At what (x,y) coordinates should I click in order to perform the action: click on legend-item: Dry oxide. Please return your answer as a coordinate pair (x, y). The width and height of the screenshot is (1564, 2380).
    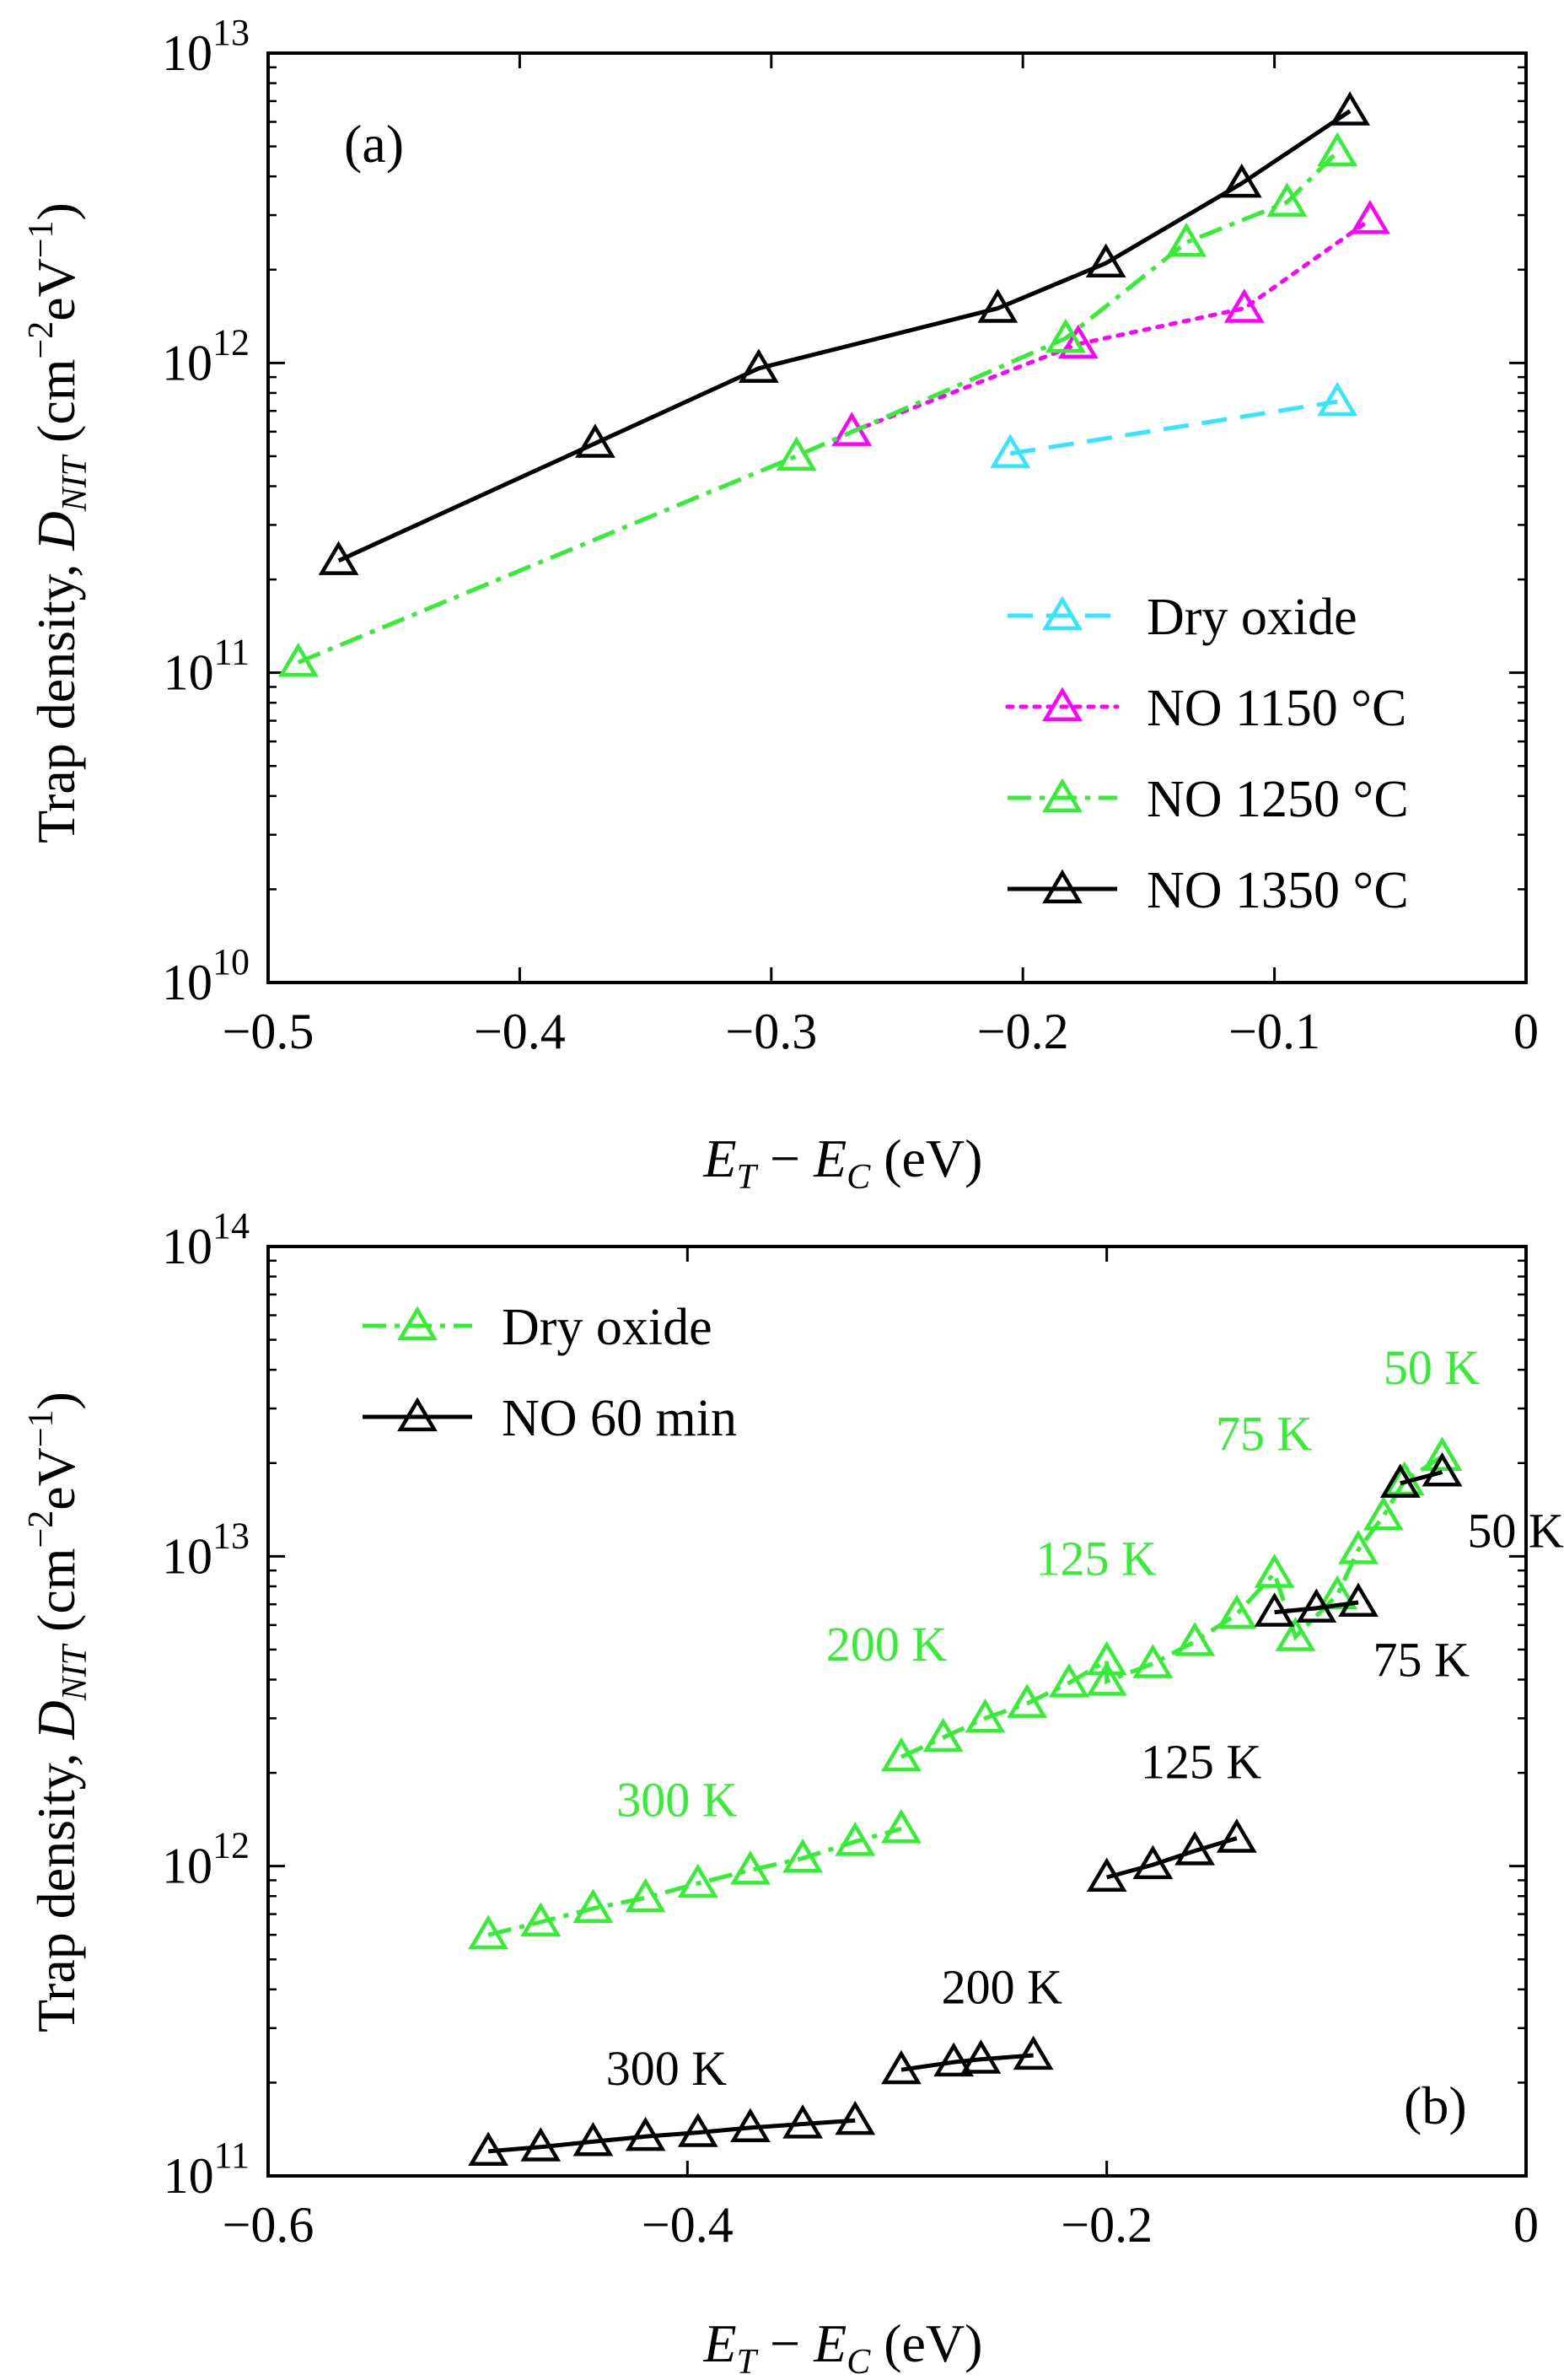
    Looking at the image, I should click on (537, 1327).